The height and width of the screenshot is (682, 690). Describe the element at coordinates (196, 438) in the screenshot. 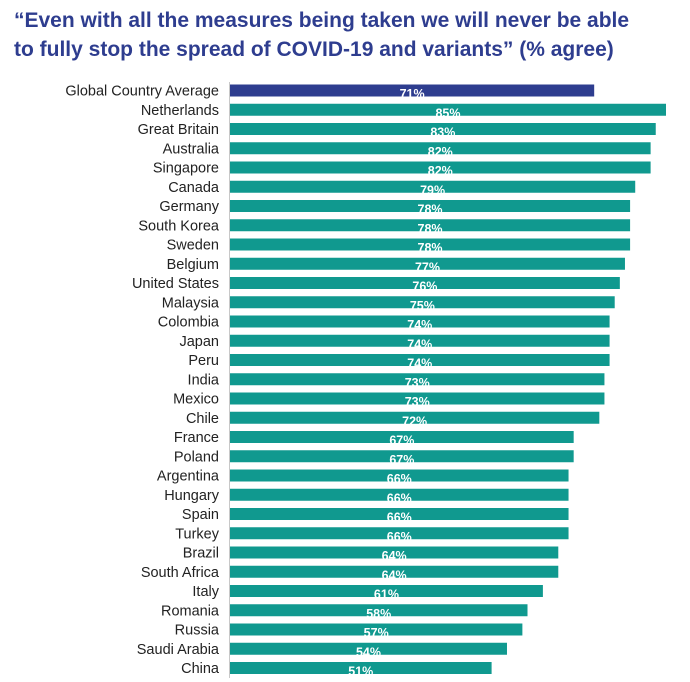

I see `category-label: France` at that location.